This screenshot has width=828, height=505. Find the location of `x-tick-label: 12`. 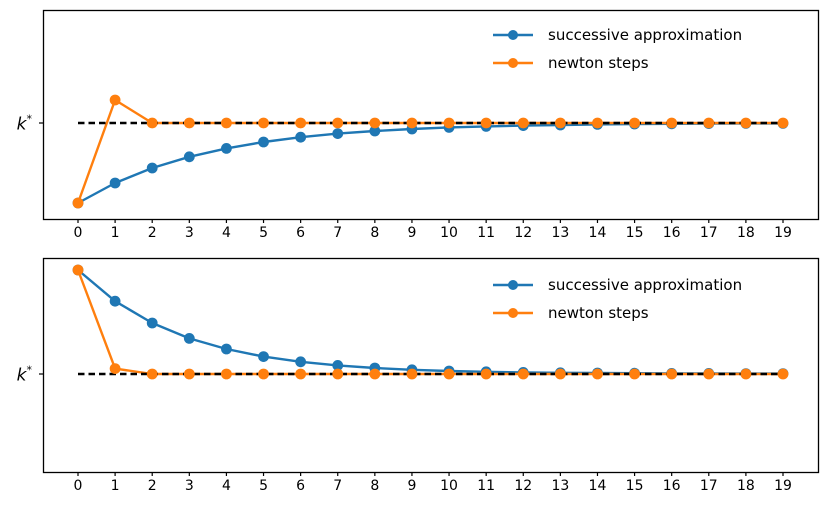

x-tick-label: 12 is located at coordinates (523, 233).